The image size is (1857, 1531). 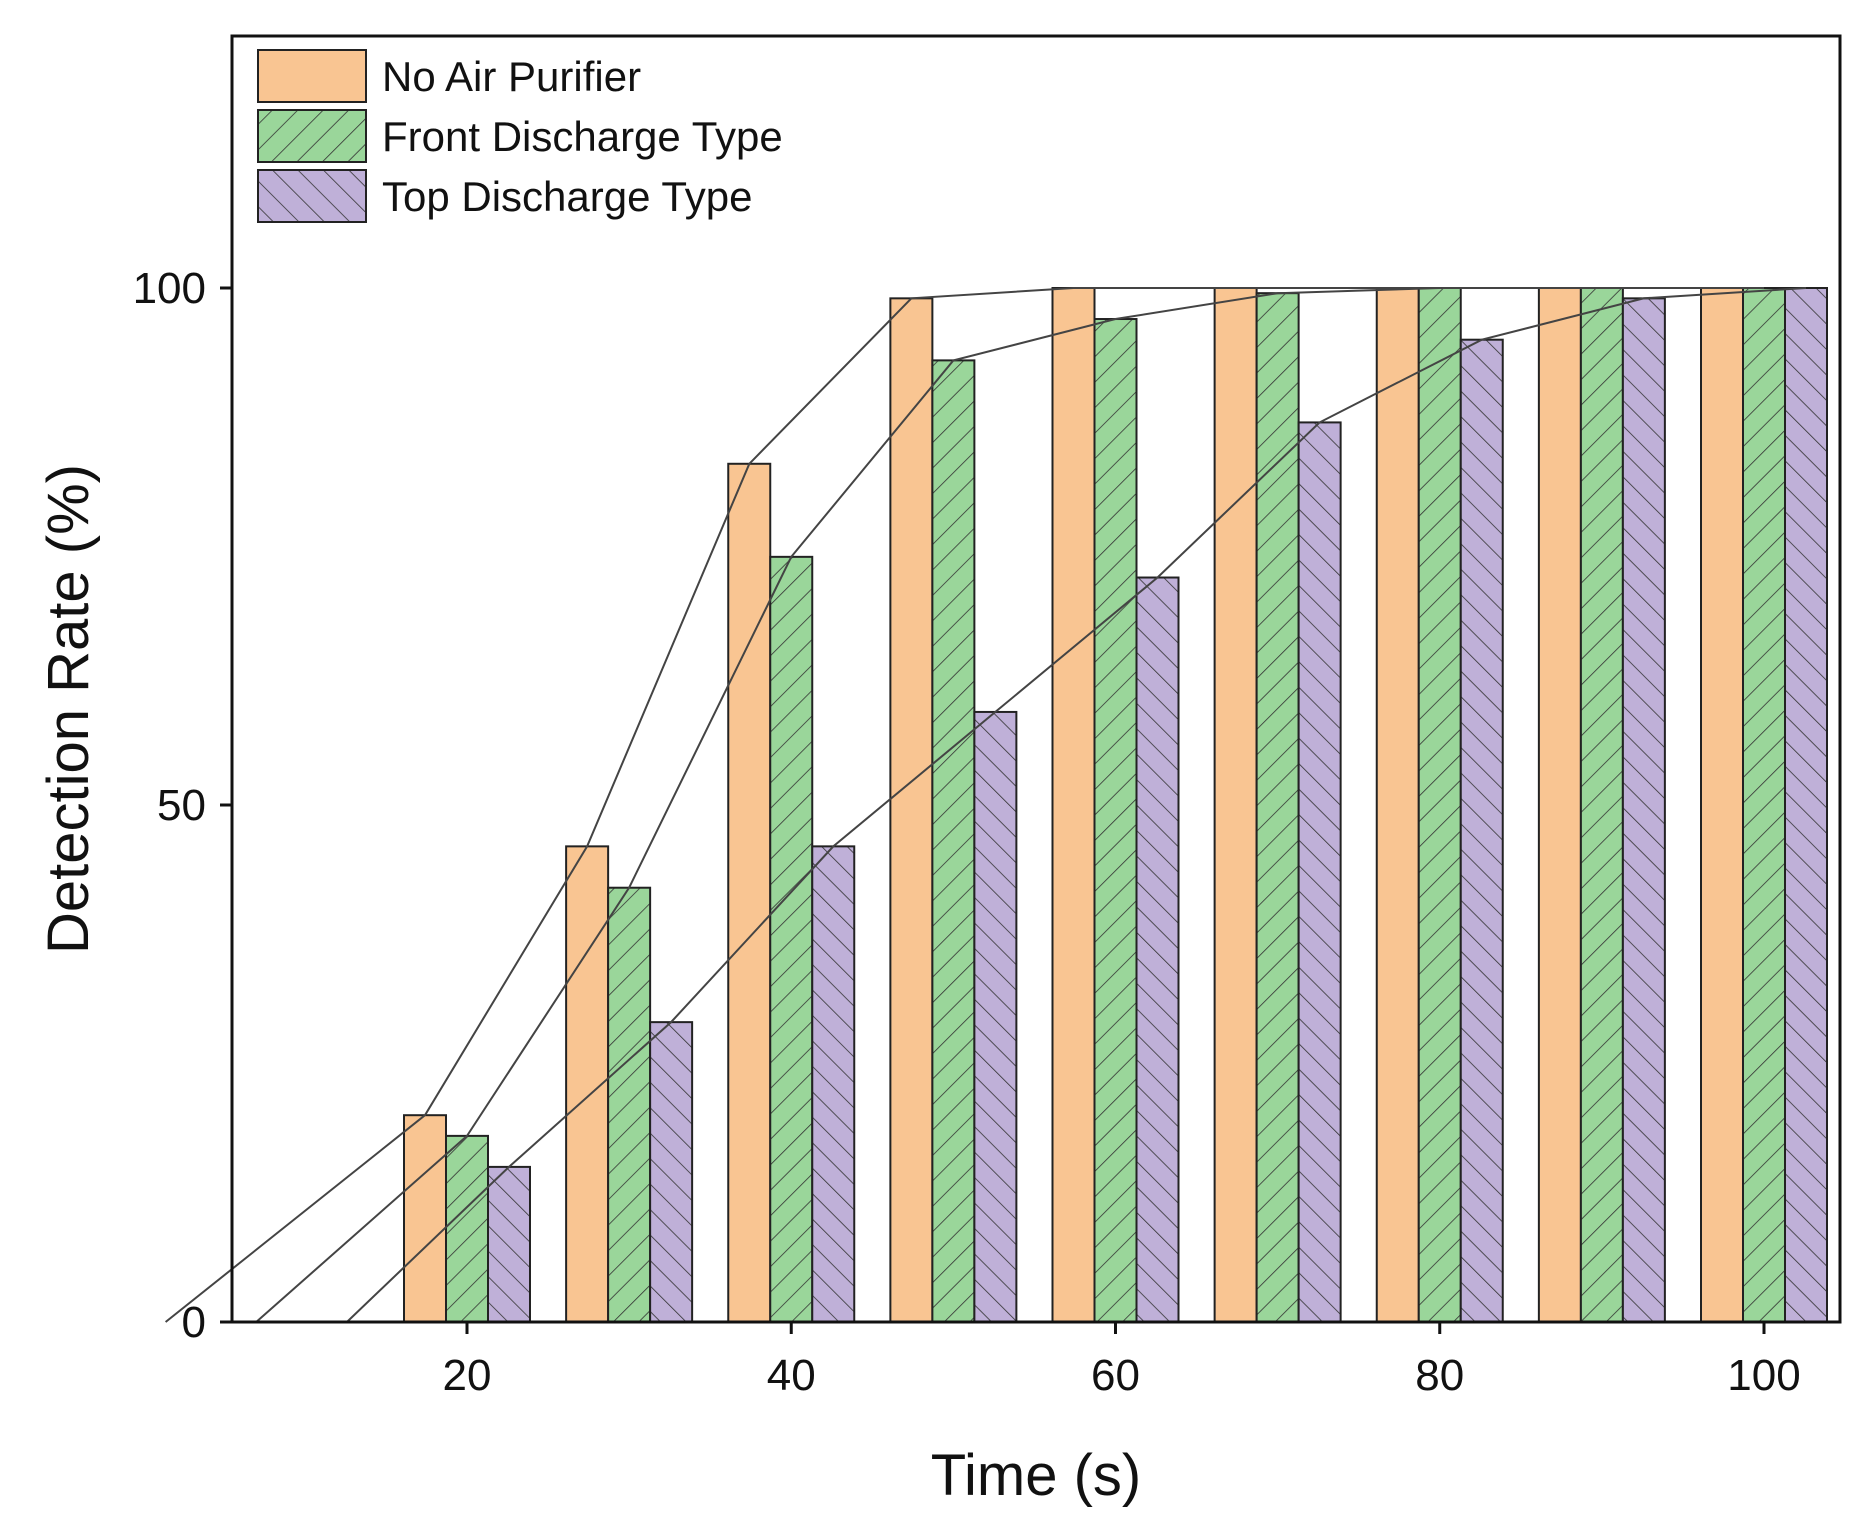 I want to click on legend-swatch-no-air-purifier, so click(x=312, y=76).